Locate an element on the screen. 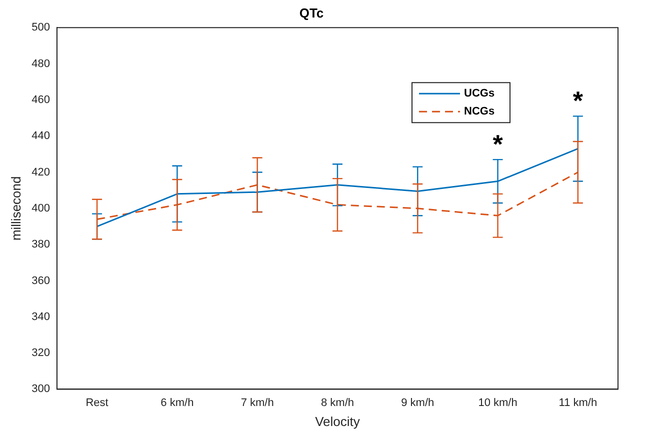  y-tick-label: 420 is located at coordinates (41, 172).